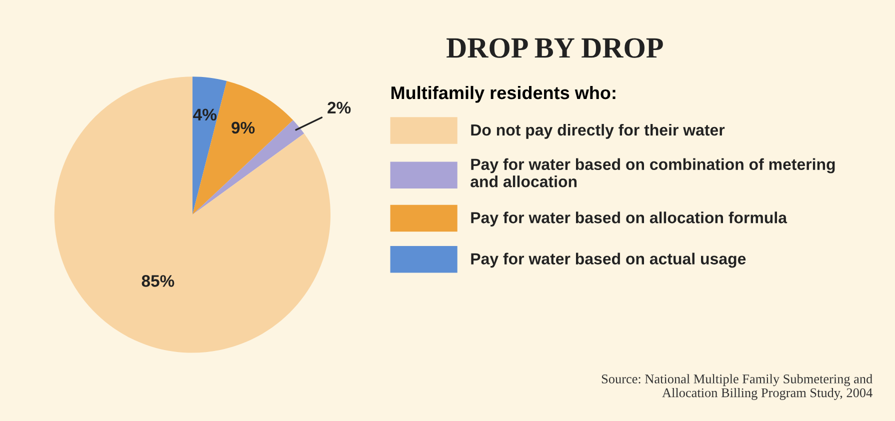 This screenshot has width=895, height=421. What do you see at coordinates (503, 94) in the screenshot?
I see `legend-title: Multifamily residents who:` at bounding box center [503, 94].